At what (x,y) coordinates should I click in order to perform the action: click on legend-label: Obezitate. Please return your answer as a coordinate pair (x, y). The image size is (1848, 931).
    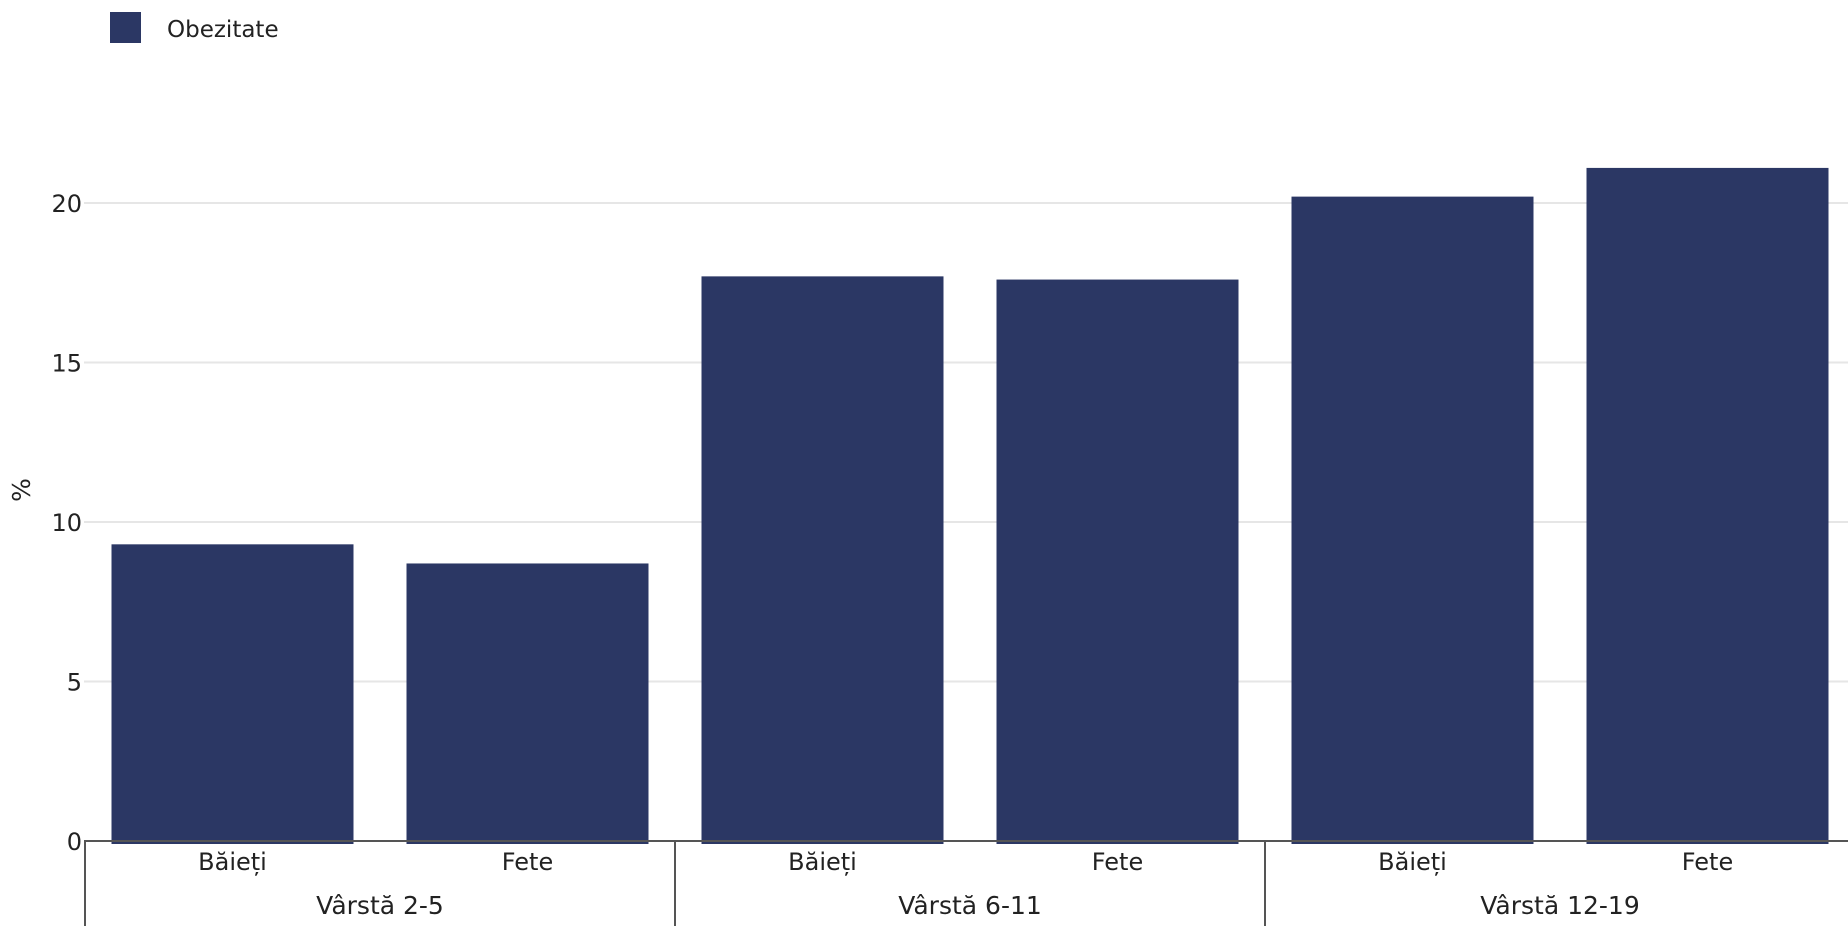
    Looking at the image, I should click on (223, 30).